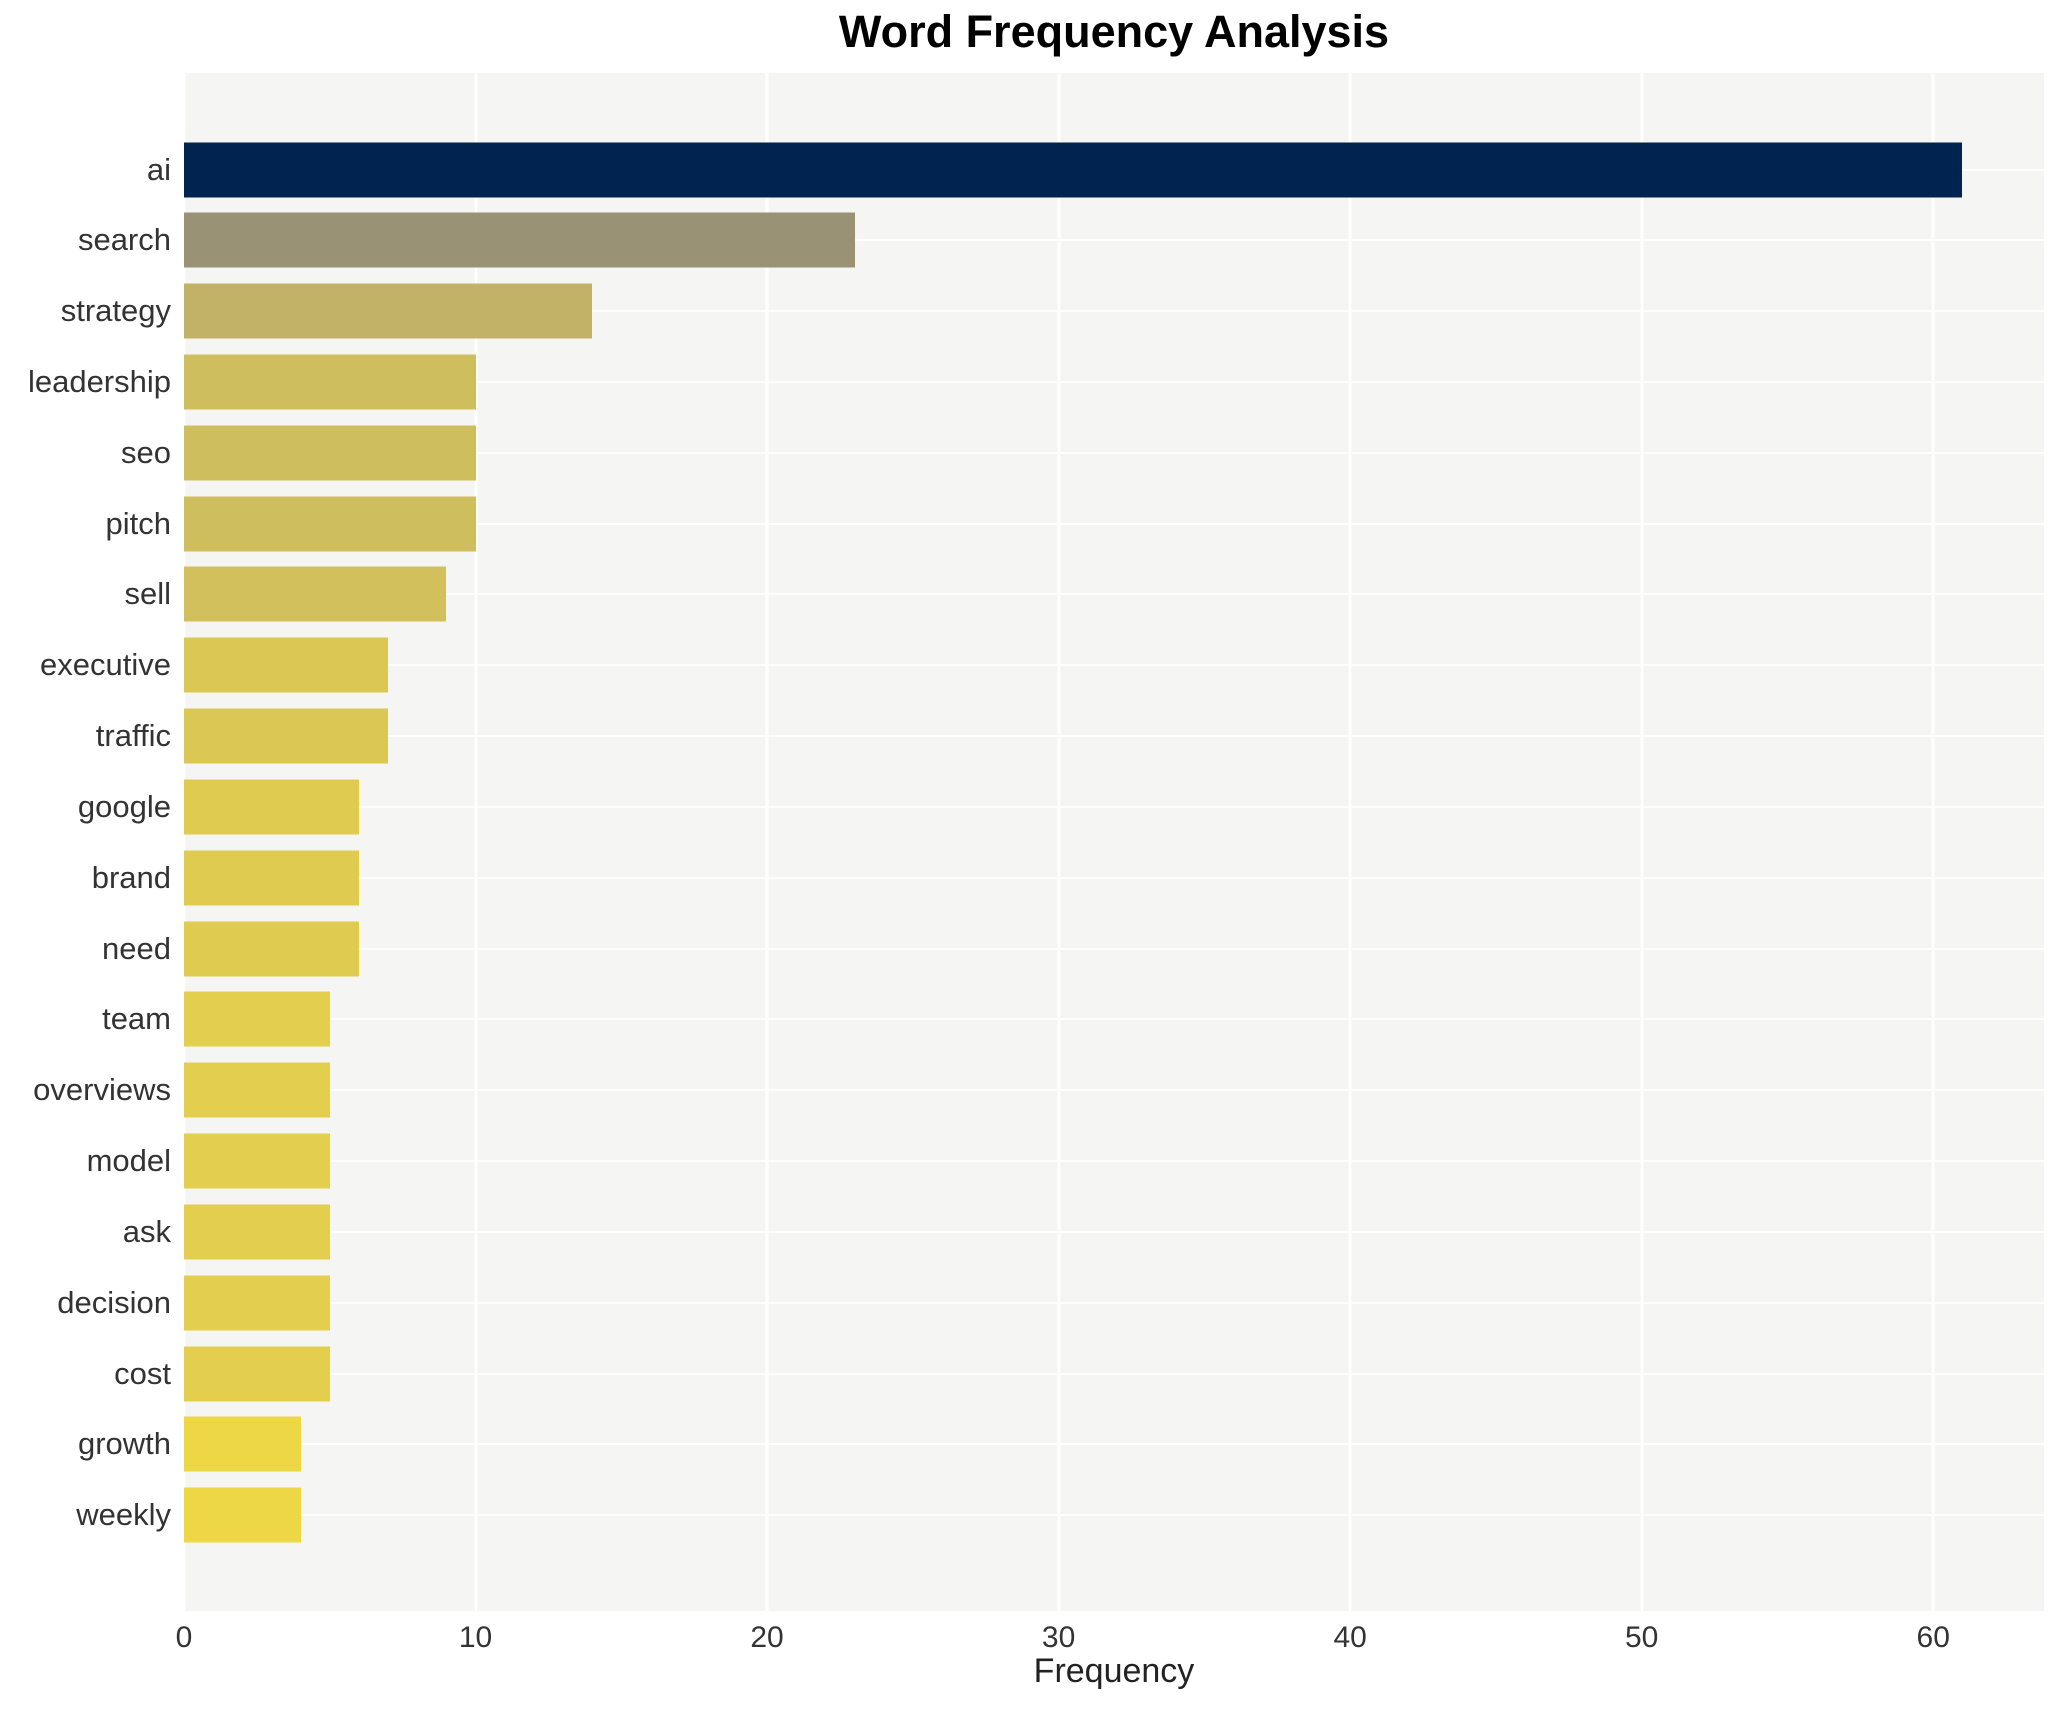 This screenshot has height=1710, width=2063. Describe the element at coordinates (124, 806) in the screenshot. I see `y-axis-label: google` at that location.